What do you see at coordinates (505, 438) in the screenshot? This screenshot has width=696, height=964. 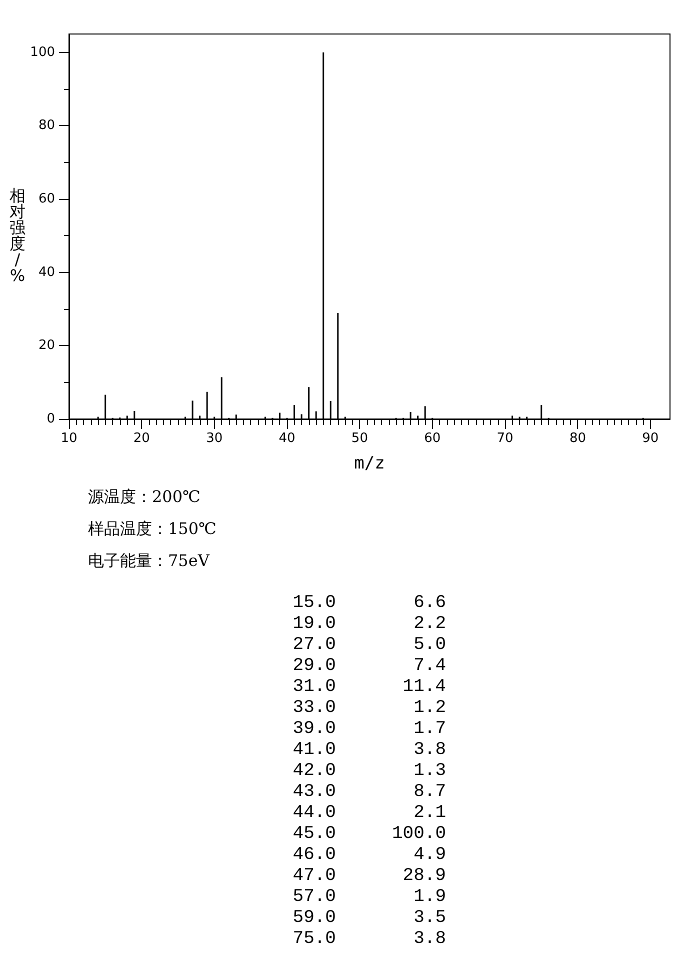 I see `x-tick-label: 70` at bounding box center [505, 438].